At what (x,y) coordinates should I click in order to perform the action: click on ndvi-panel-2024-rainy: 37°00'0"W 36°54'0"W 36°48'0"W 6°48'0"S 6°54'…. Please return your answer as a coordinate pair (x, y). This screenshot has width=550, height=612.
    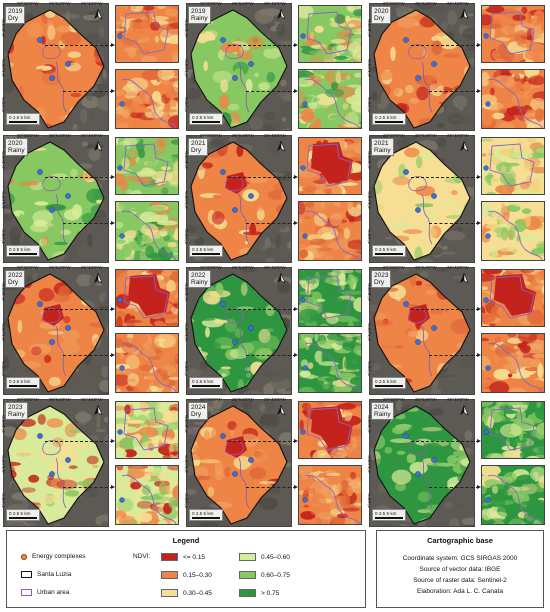
    Looking at the image, I should click on (458, 463).